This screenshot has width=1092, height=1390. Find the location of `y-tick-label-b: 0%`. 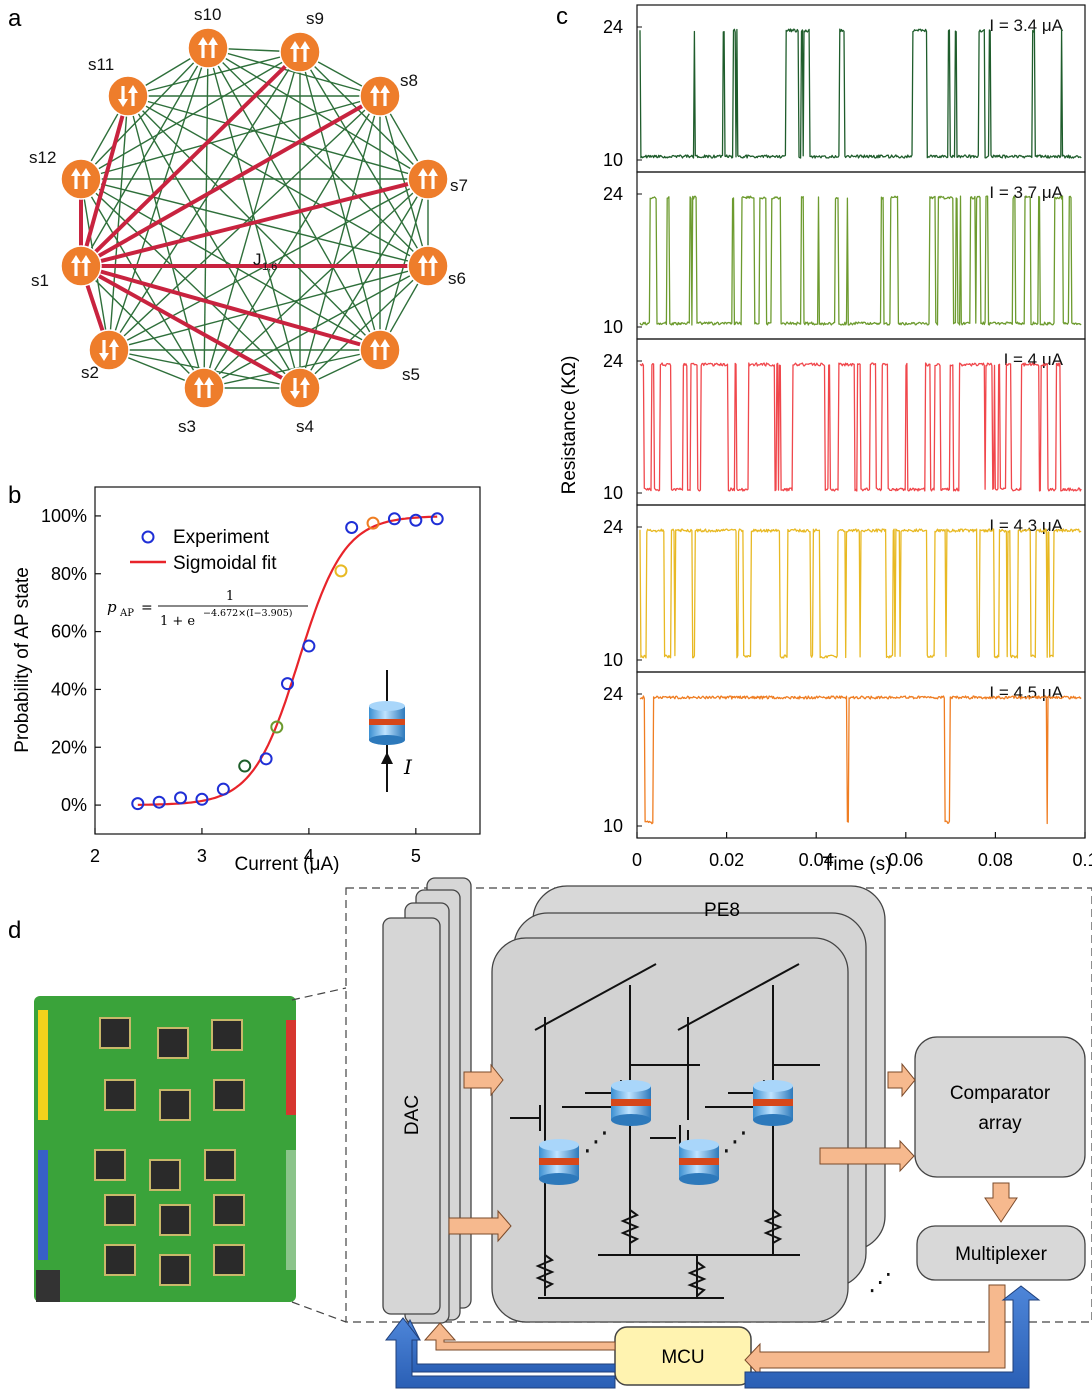

y-tick-label-b: 0% is located at coordinates (74, 805).